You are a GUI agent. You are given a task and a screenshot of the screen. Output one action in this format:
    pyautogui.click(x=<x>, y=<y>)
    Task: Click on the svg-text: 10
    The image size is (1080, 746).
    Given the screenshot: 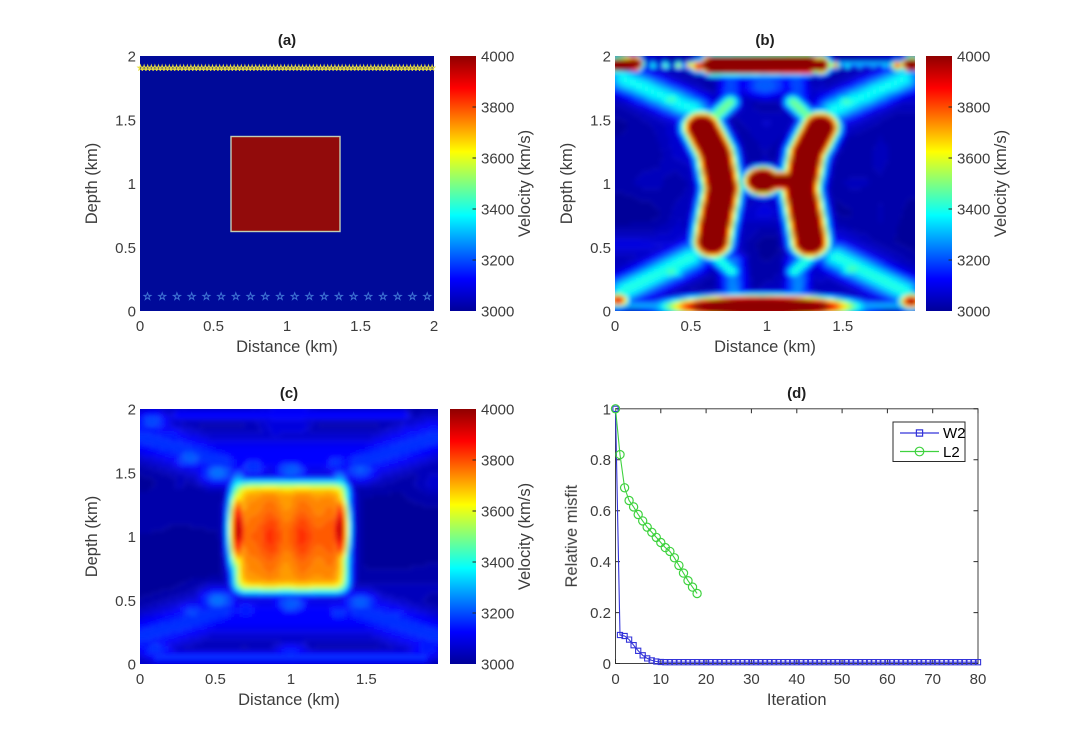 What is the action you would take?
    pyautogui.click(x=660, y=679)
    